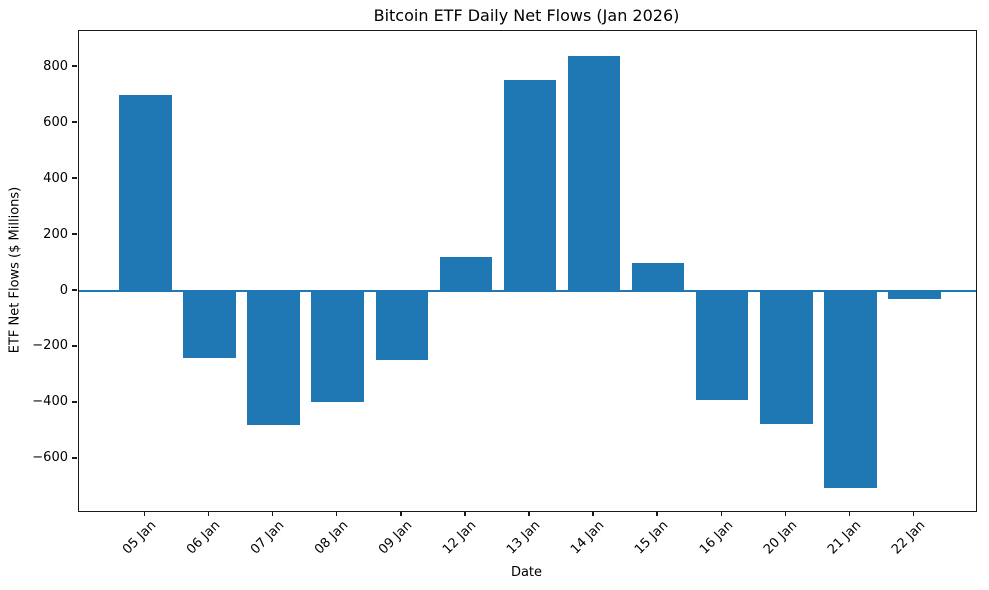 This screenshot has width=989, height=590. Describe the element at coordinates (273, 358) in the screenshot. I see `bar-07-jan` at that location.